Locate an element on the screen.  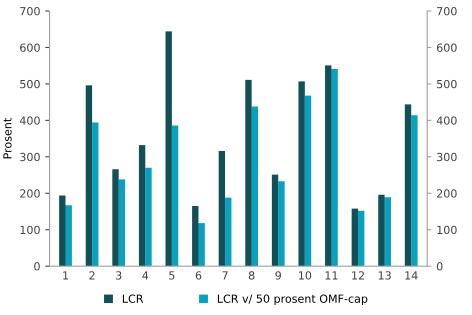
x-tick-label: 9 is located at coordinates (278, 275).